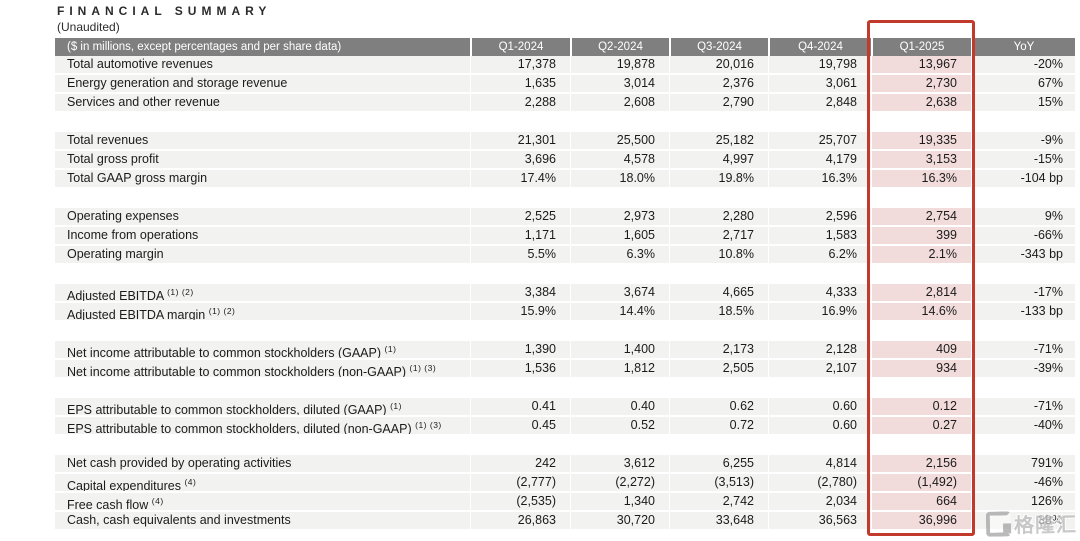 This screenshot has width=1080, height=541. I want to click on value-cell: 934, so click(921, 369).